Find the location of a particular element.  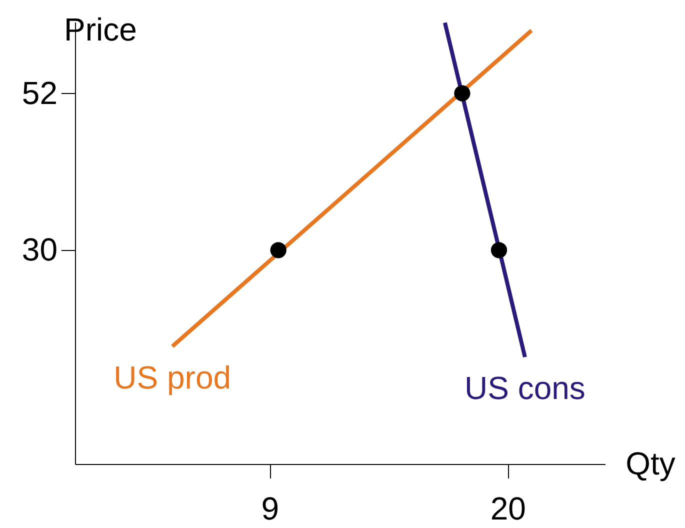

x-tick-label: 20 is located at coordinates (508, 508).